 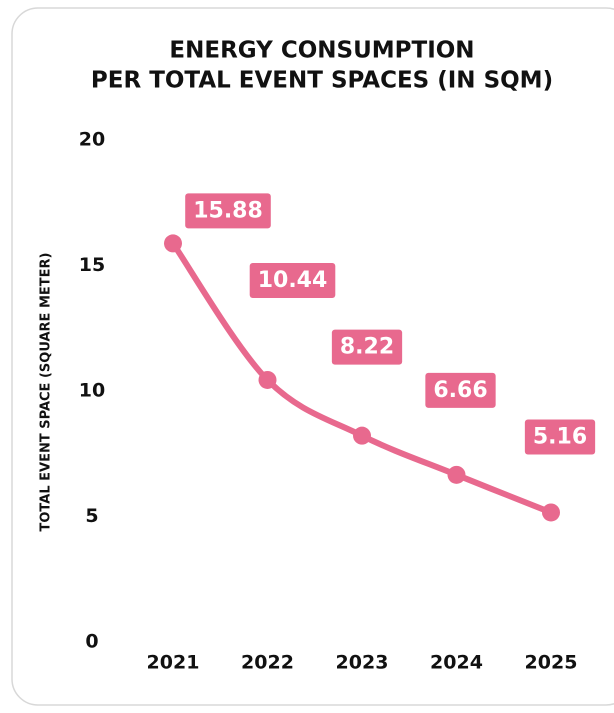 I want to click on y-tick-label: 20, so click(x=92, y=140).